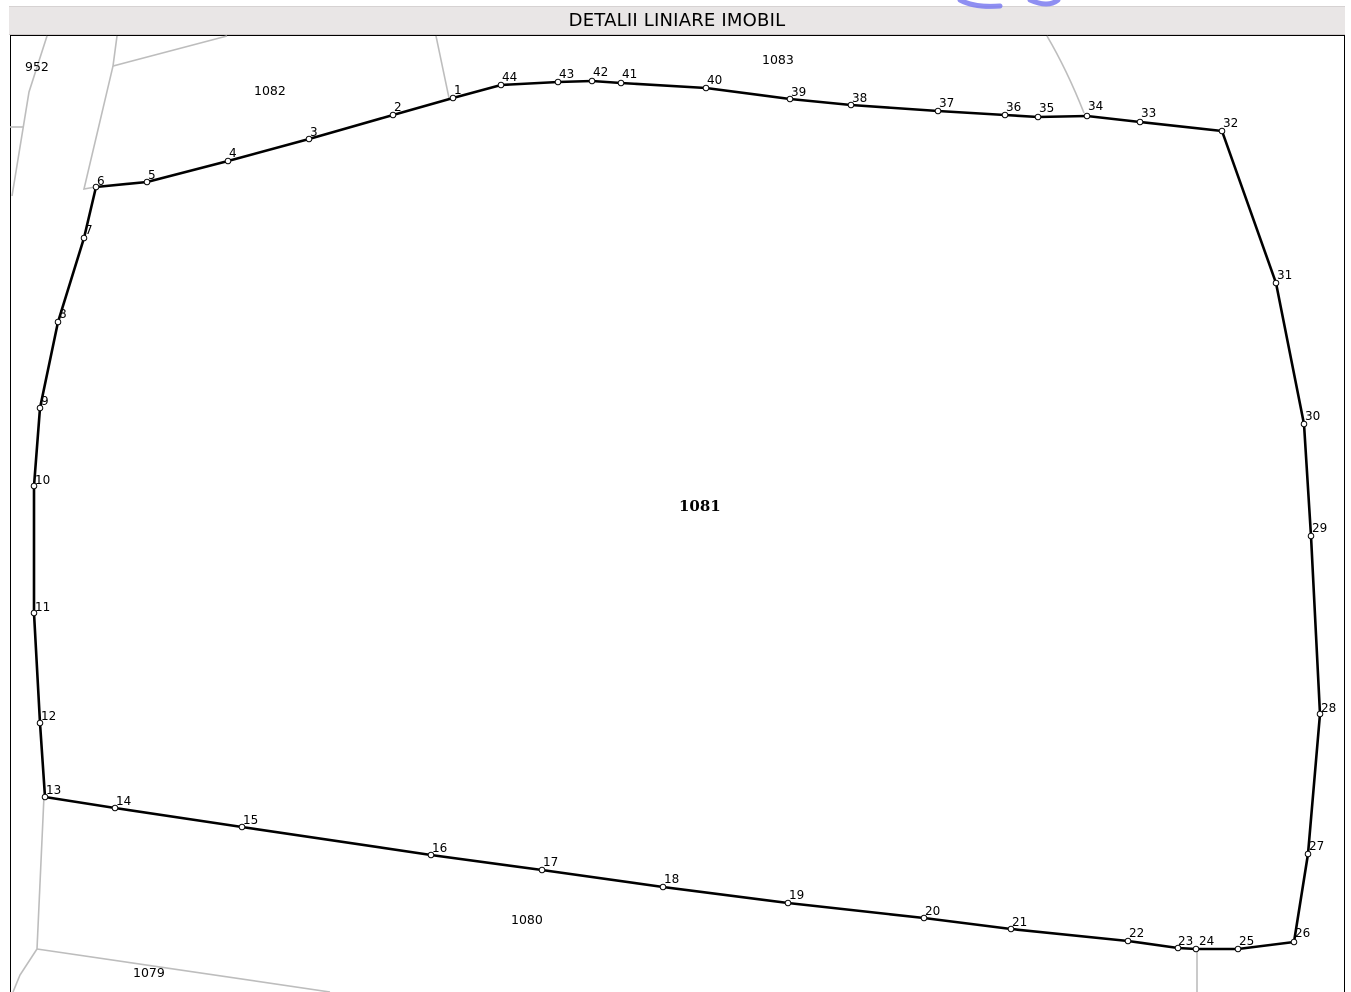 The height and width of the screenshot is (992, 1351). What do you see at coordinates (1095, 106) in the screenshot?
I see `vertex-label: 34` at bounding box center [1095, 106].